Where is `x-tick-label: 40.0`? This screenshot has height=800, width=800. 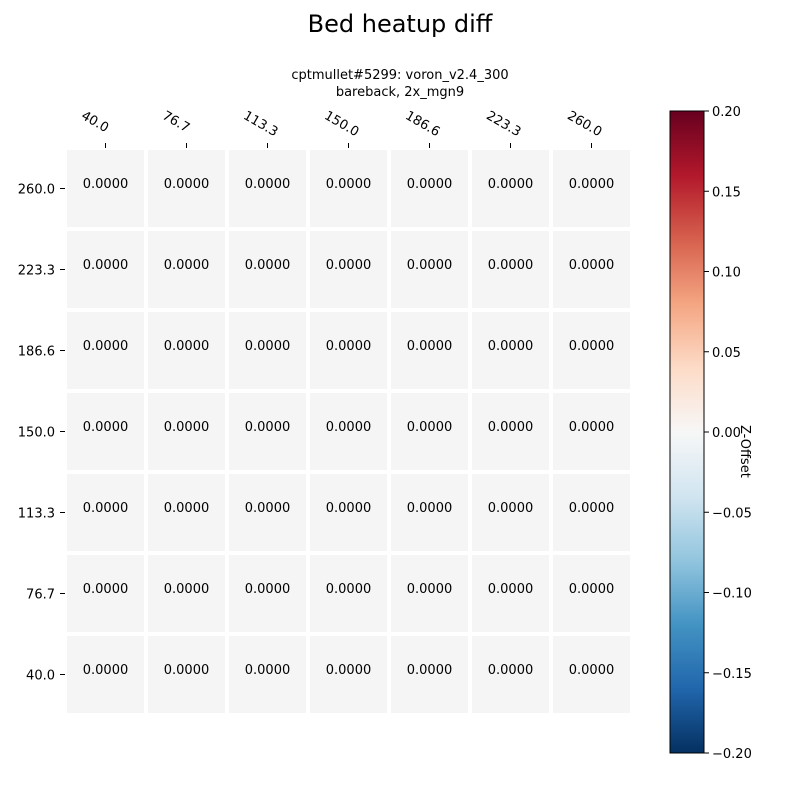
x-tick-label: 40.0 is located at coordinates (95, 121).